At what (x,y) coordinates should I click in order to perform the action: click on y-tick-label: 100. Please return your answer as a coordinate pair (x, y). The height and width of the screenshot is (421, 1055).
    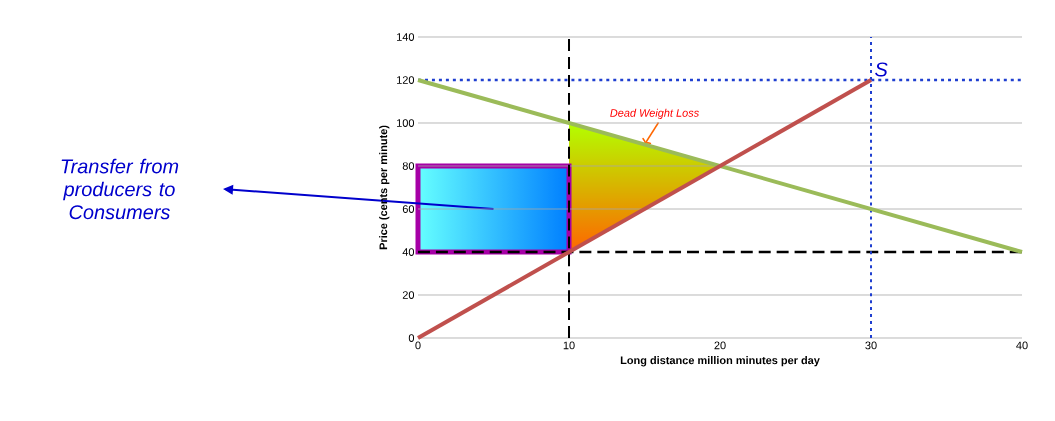
    Looking at the image, I should click on (406, 123).